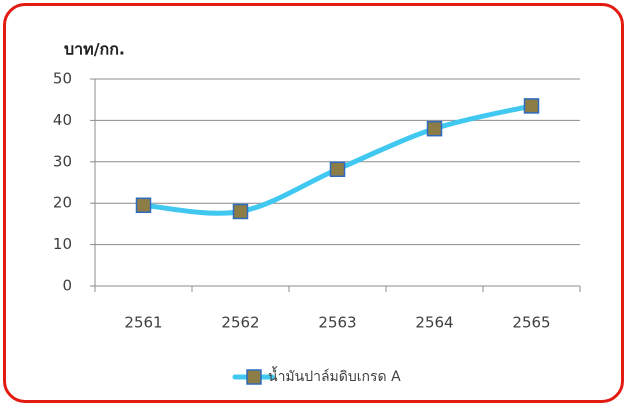  What do you see at coordinates (62, 244) in the screenshot?
I see `y-tick-label: 10` at bounding box center [62, 244].